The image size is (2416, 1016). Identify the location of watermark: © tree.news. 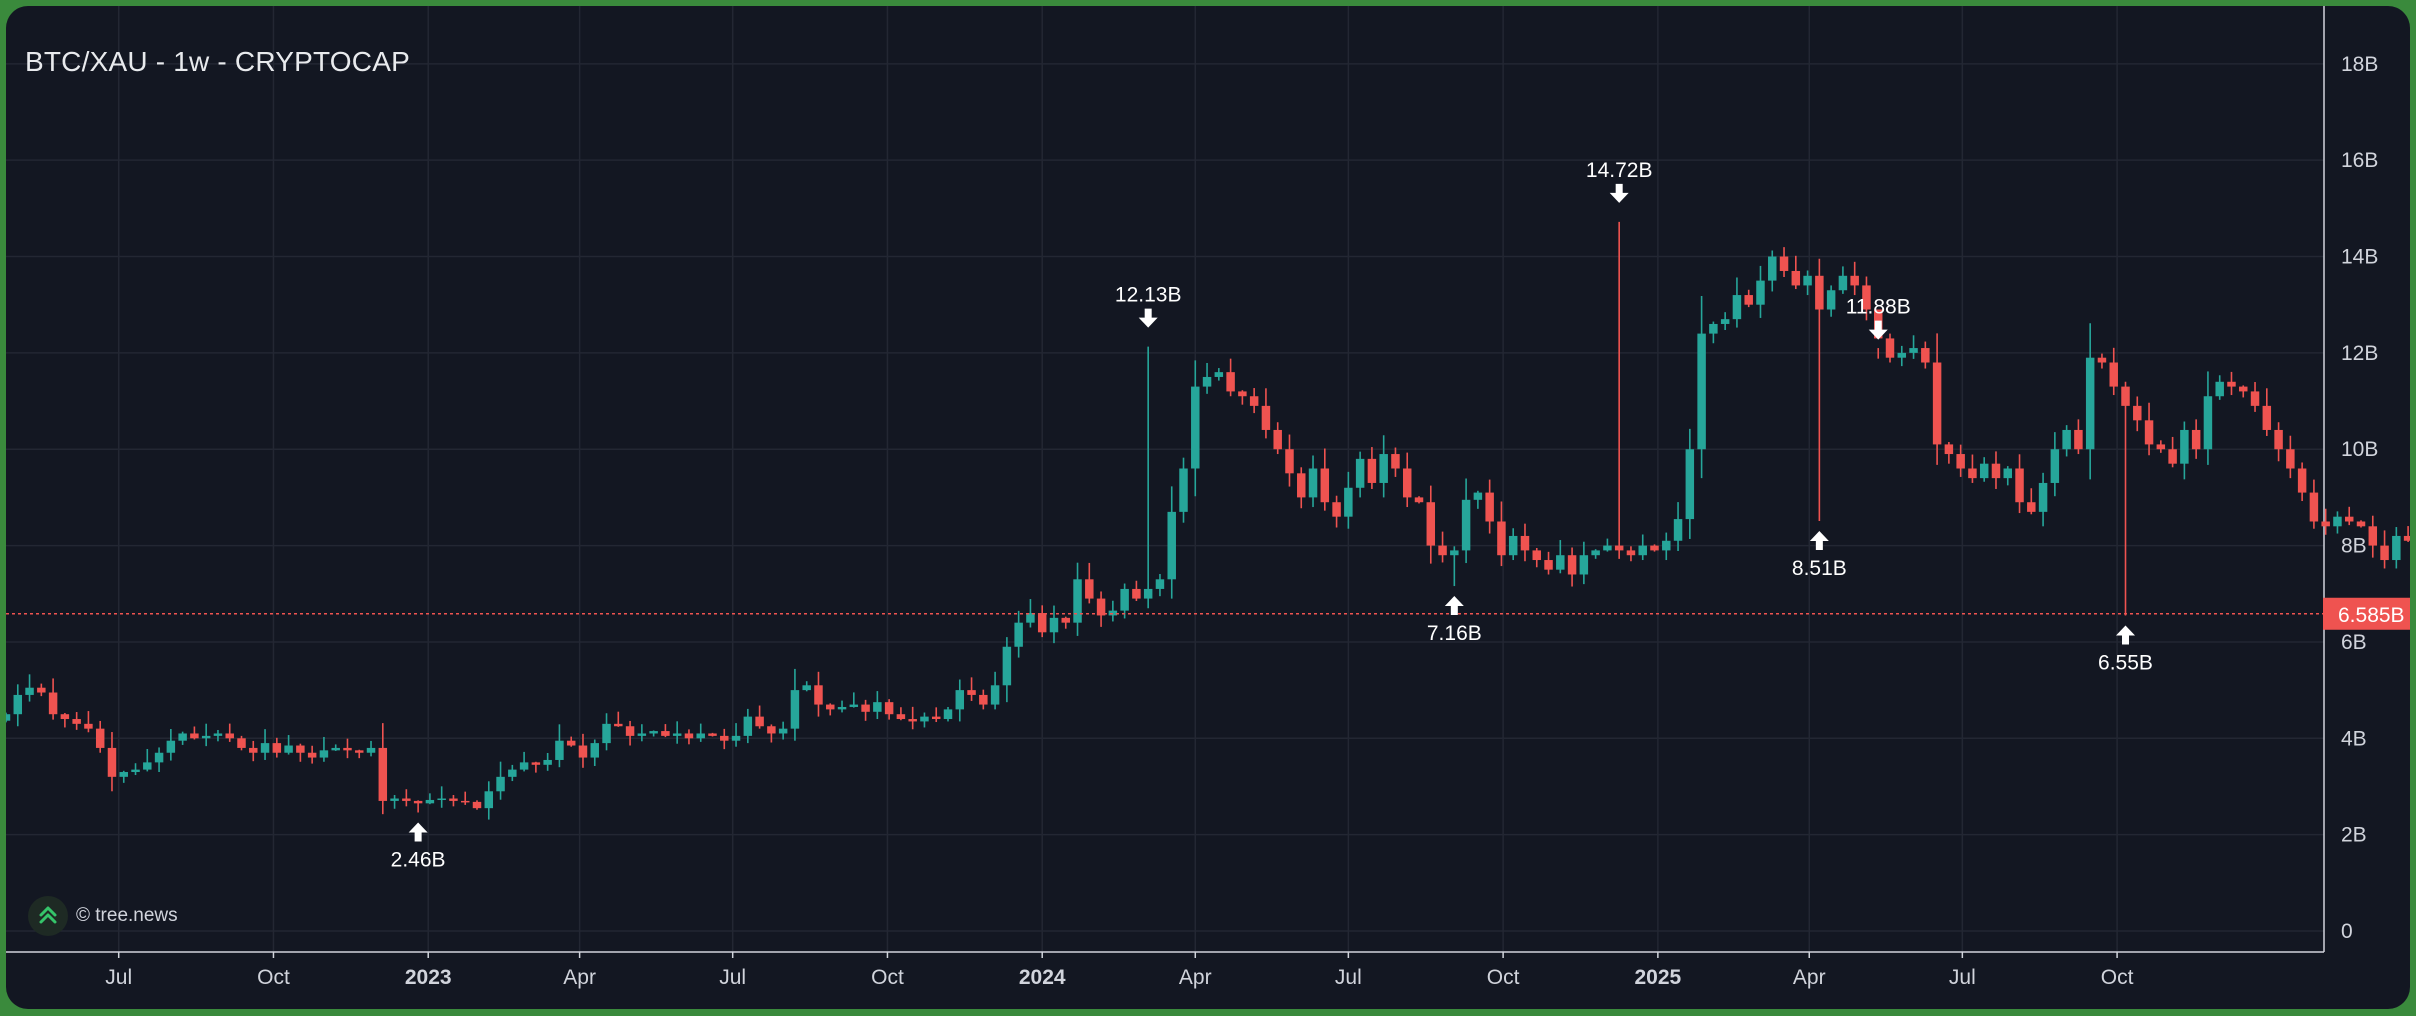
(103, 916).